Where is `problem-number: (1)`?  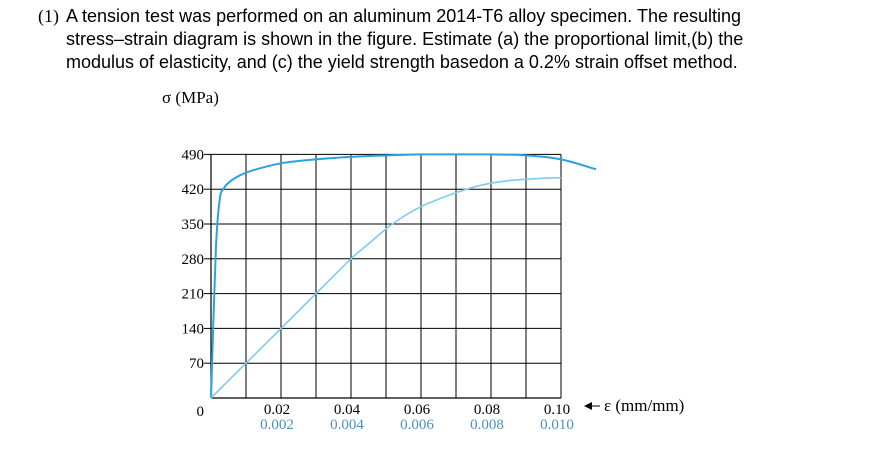
problem-number: (1) is located at coordinates (48, 16).